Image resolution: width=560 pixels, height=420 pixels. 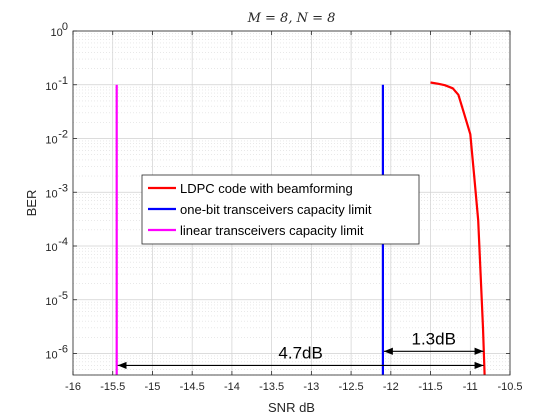 What do you see at coordinates (31, 203) in the screenshot?
I see `y-axis-label: BER` at bounding box center [31, 203].